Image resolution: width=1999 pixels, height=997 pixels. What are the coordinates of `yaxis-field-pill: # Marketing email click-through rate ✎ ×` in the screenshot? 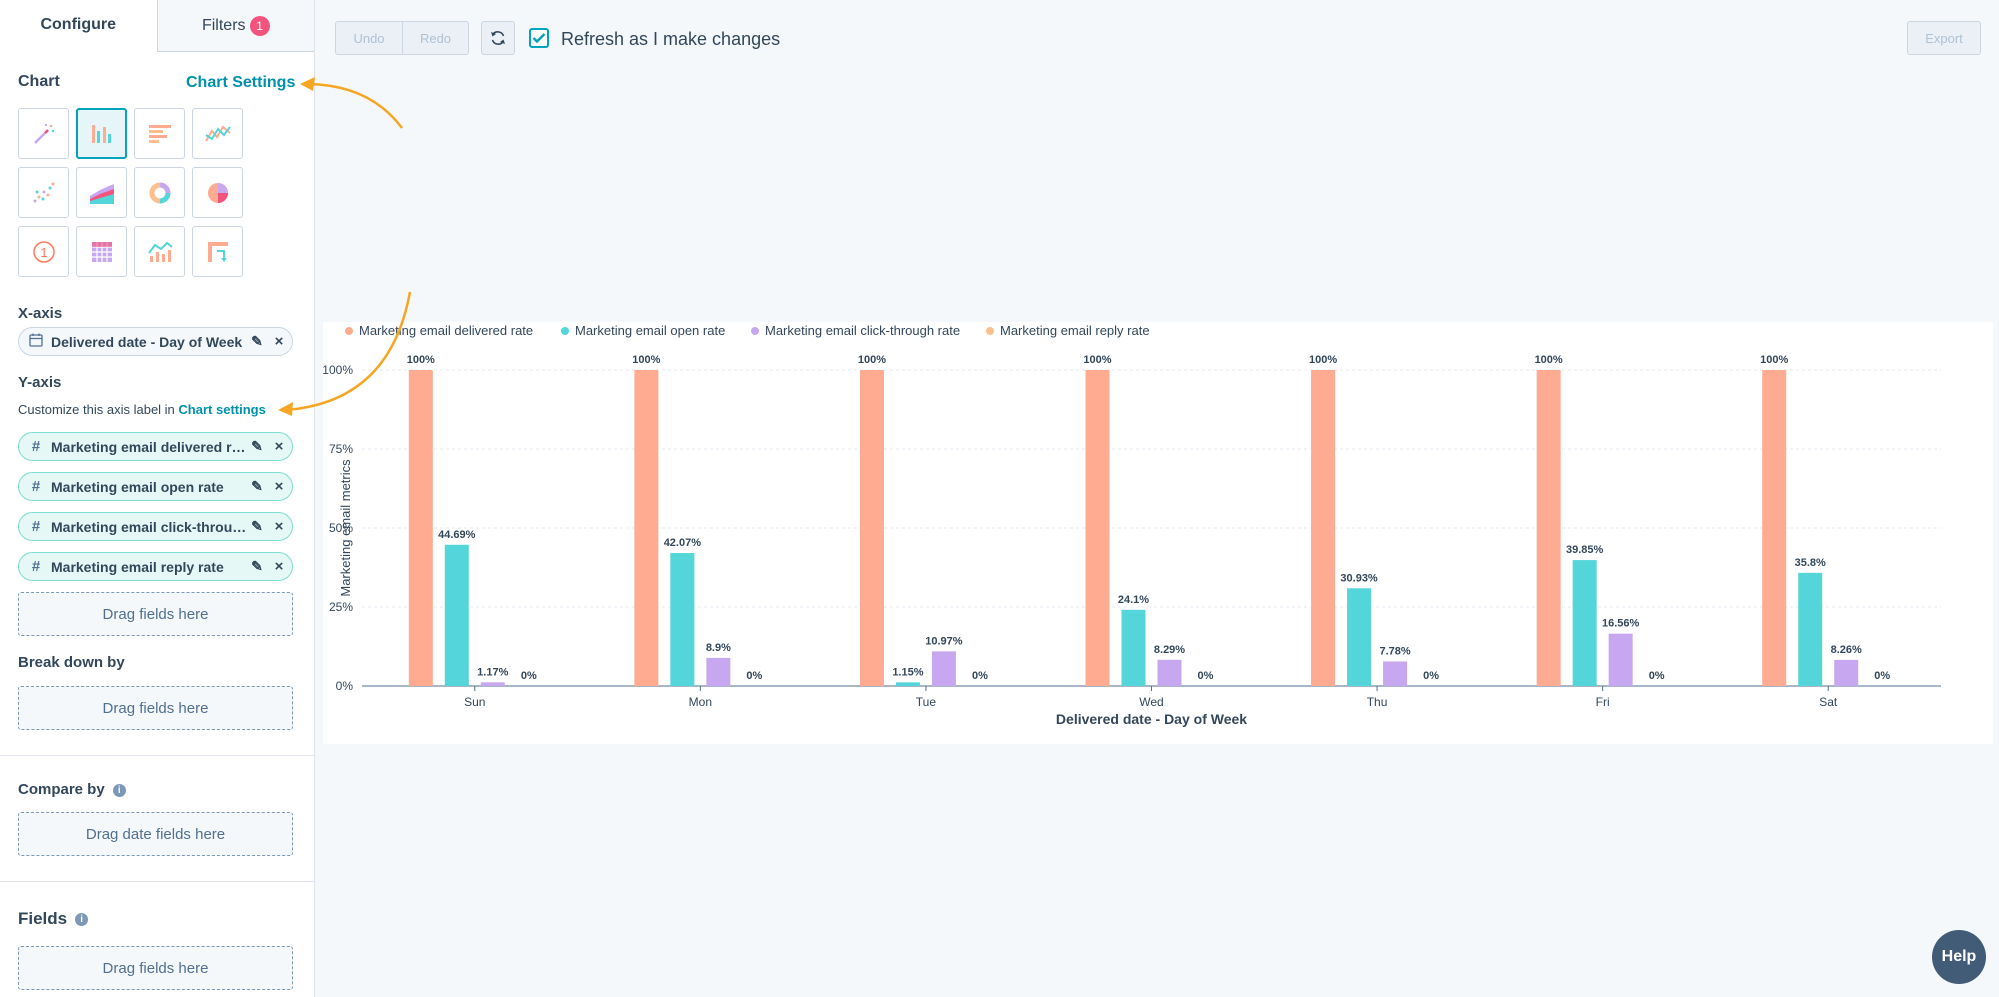 It's located at (155, 526).